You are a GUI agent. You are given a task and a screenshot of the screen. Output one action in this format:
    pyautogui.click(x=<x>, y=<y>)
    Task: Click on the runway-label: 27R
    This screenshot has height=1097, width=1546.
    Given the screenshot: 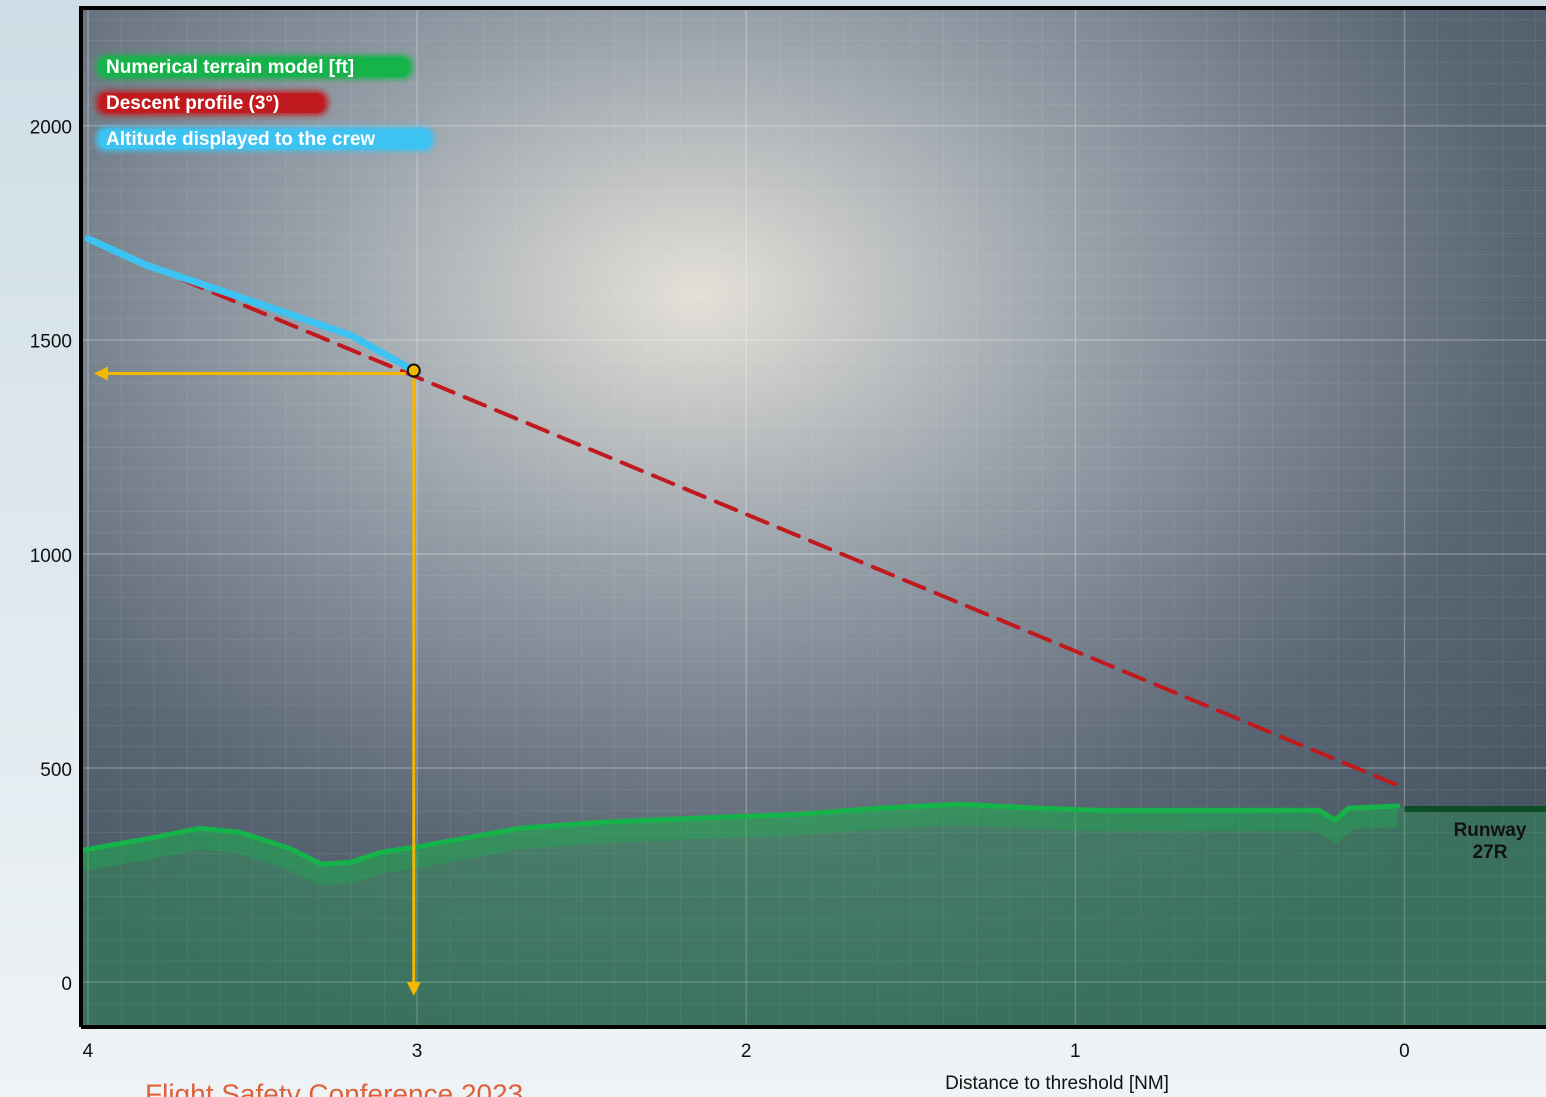 What is the action you would take?
    pyautogui.click(x=1490, y=852)
    